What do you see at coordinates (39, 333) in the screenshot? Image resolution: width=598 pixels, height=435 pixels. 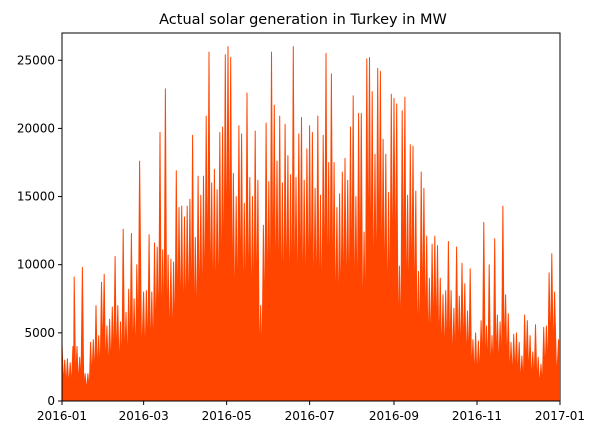 I see `y-tick-label-1: 5000` at bounding box center [39, 333].